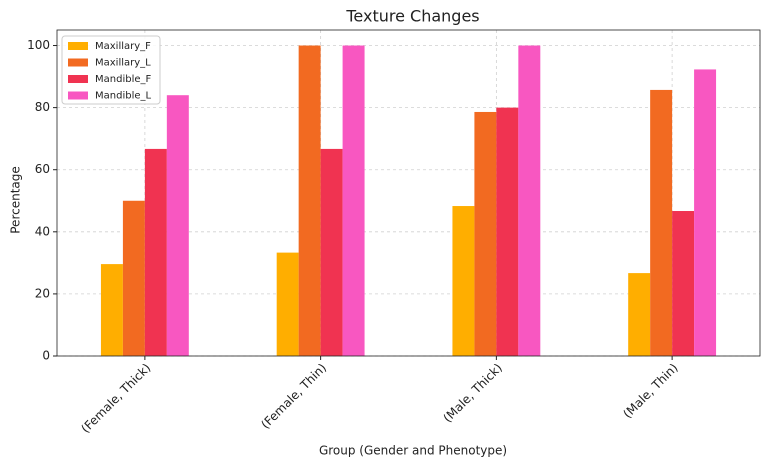  What do you see at coordinates (111, 70) in the screenshot?
I see `legend-box` at bounding box center [111, 70].